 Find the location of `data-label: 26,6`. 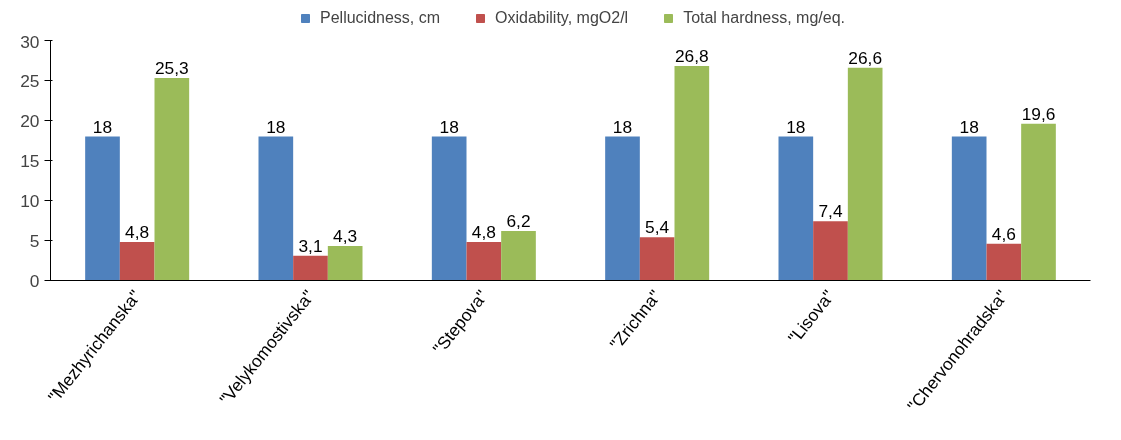

data-label: 26,6 is located at coordinates (865, 57).